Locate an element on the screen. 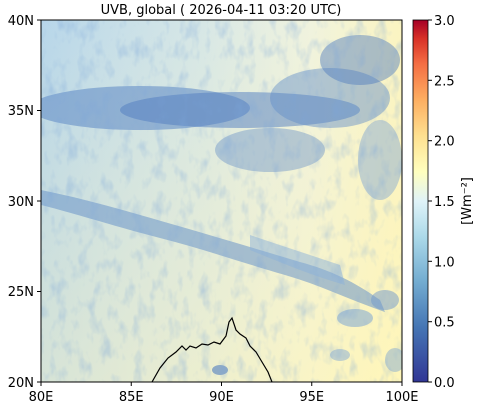 The width and height of the screenshot is (480, 408). colorbar-tick-label: 0.0 is located at coordinates (444, 383).